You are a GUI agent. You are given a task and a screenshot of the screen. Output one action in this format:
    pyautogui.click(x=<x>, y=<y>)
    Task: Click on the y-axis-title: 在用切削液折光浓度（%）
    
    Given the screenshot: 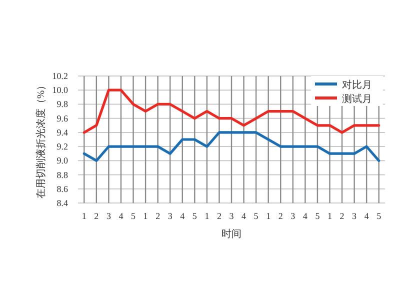 What is the action you would take?
    pyautogui.click(x=41, y=139)
    